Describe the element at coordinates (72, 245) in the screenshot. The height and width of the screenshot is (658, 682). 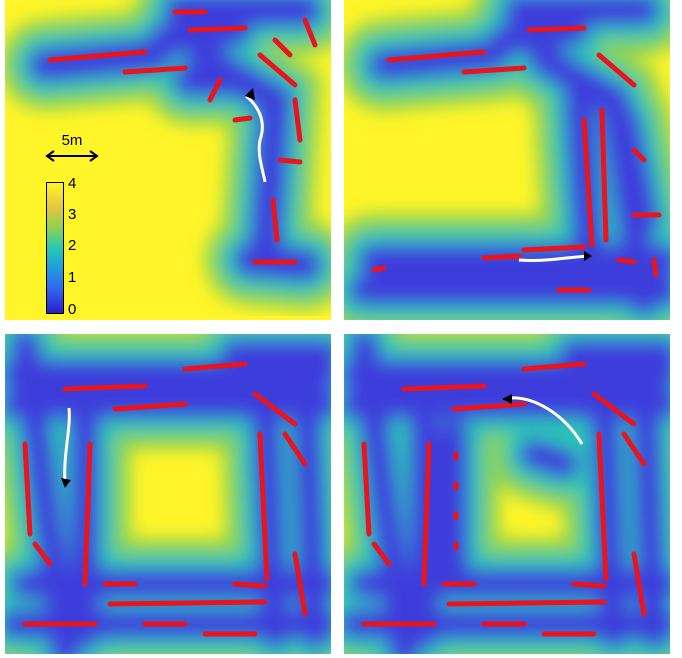
I see `colorbar-tick-2: 2` at that location.